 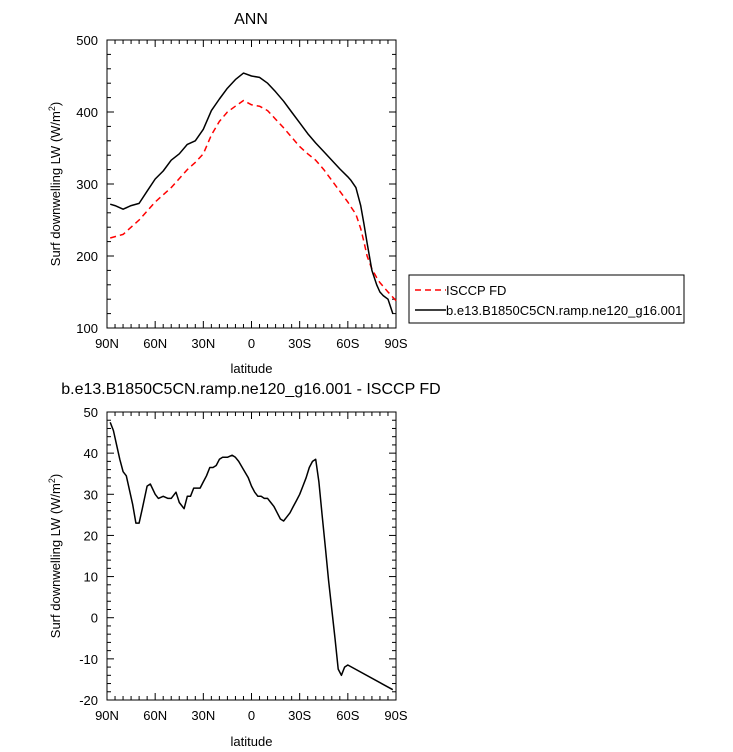 What do you see at coordinates (87, 184) in the screenshot?
I see `y-tick-label: 300` at bounding box center [87, 184].